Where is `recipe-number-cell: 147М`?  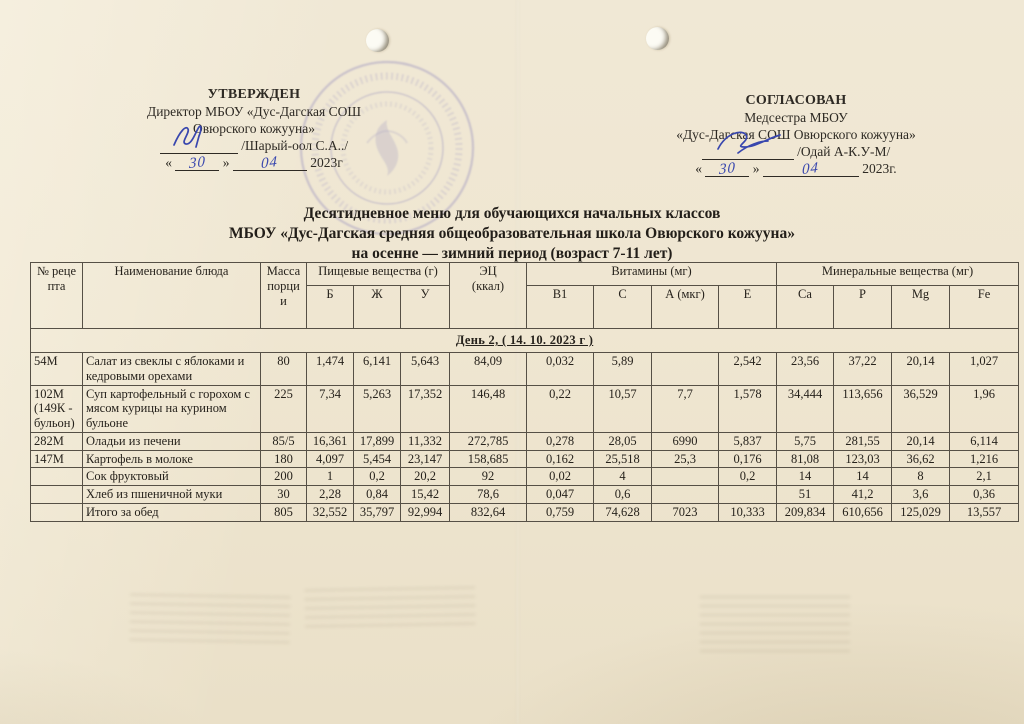
recipe-number-cell: 147М is located at coordinates (56, 459).